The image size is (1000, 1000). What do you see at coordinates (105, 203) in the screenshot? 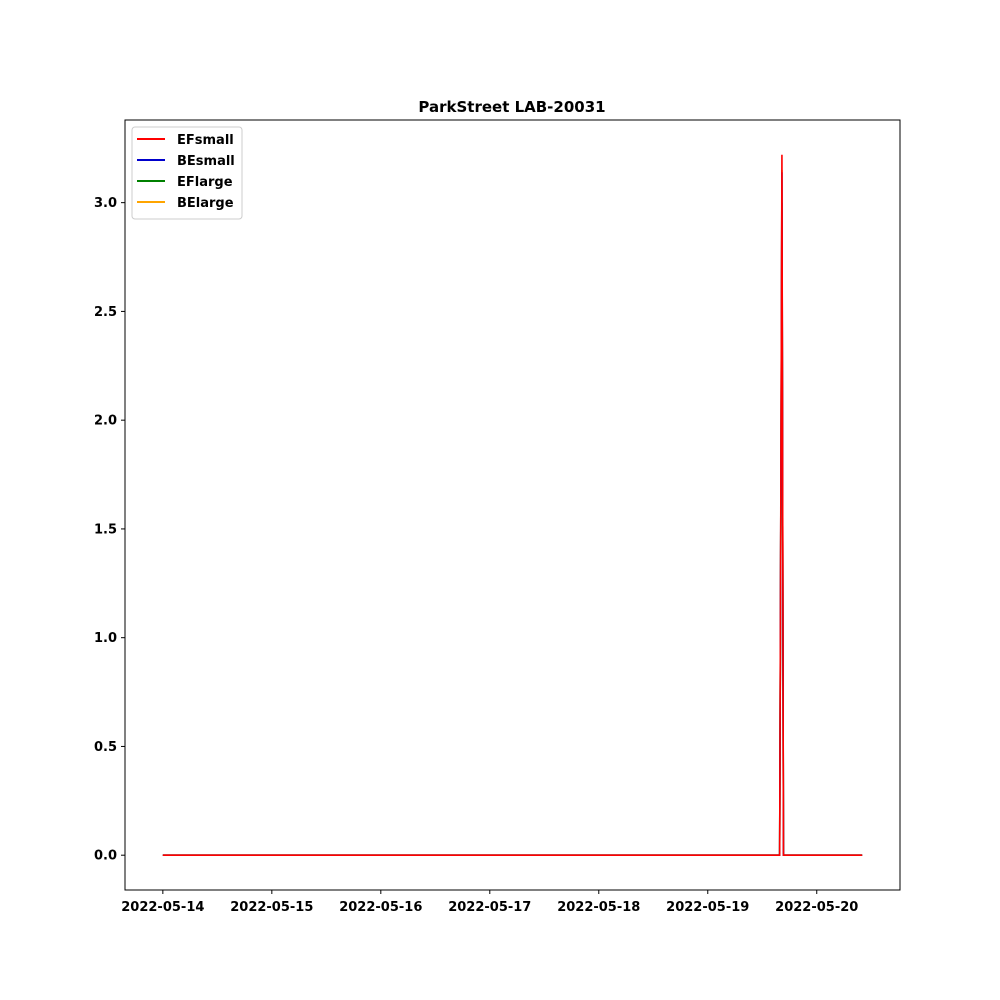
I see `y-tick-label: 3.0` at bounding box center [105, 203].